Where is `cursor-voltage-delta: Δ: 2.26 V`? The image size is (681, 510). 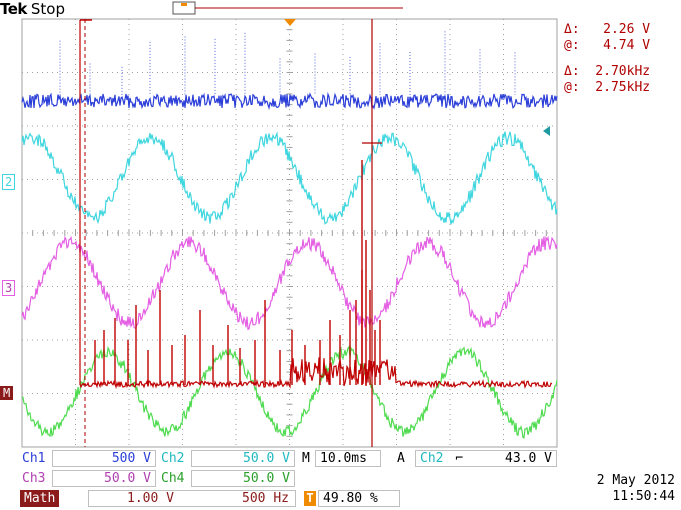 cursor-voltage-delta: Δ: 2.26 V is located at coordinates (607, 29).